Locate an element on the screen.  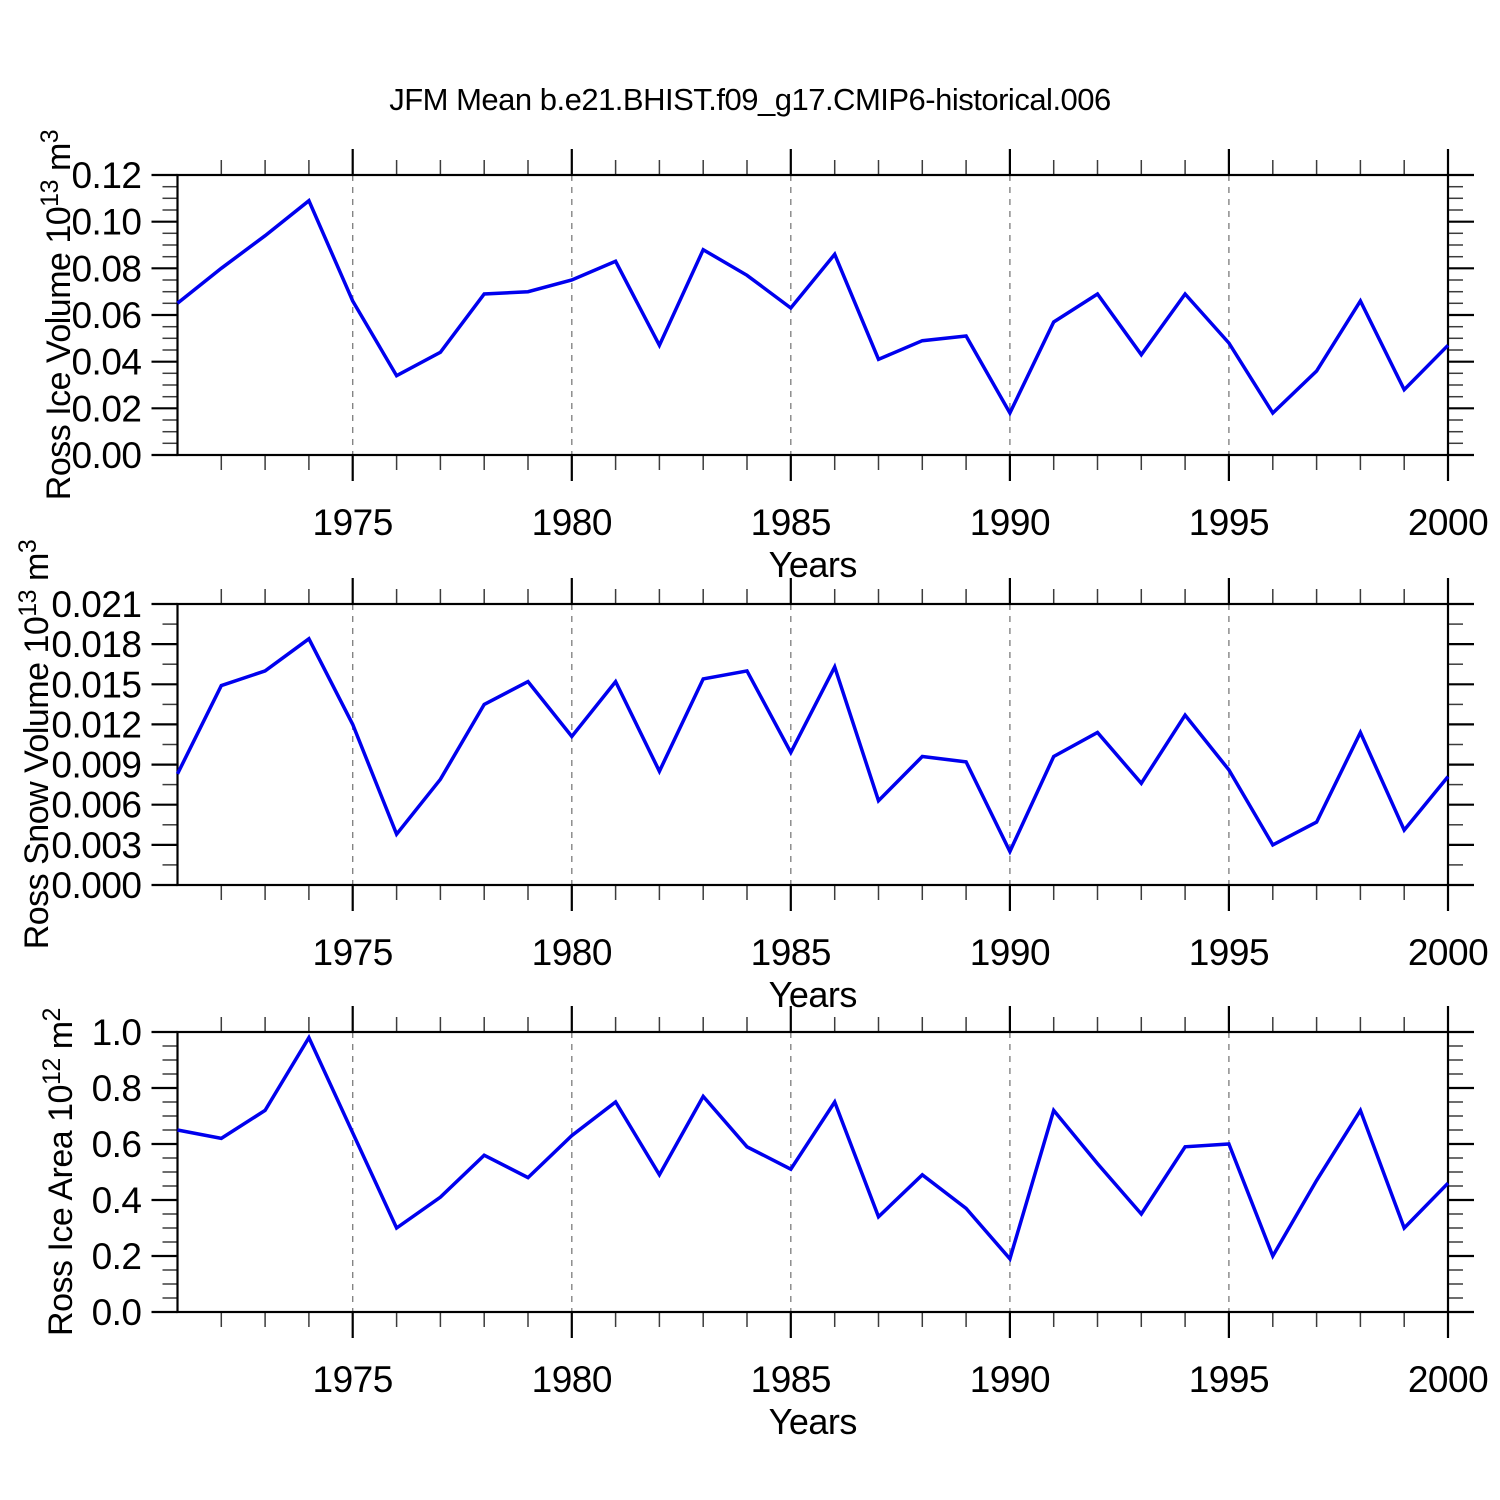
y-tick-label: 0.6 is located at coordinates (117, 1144).